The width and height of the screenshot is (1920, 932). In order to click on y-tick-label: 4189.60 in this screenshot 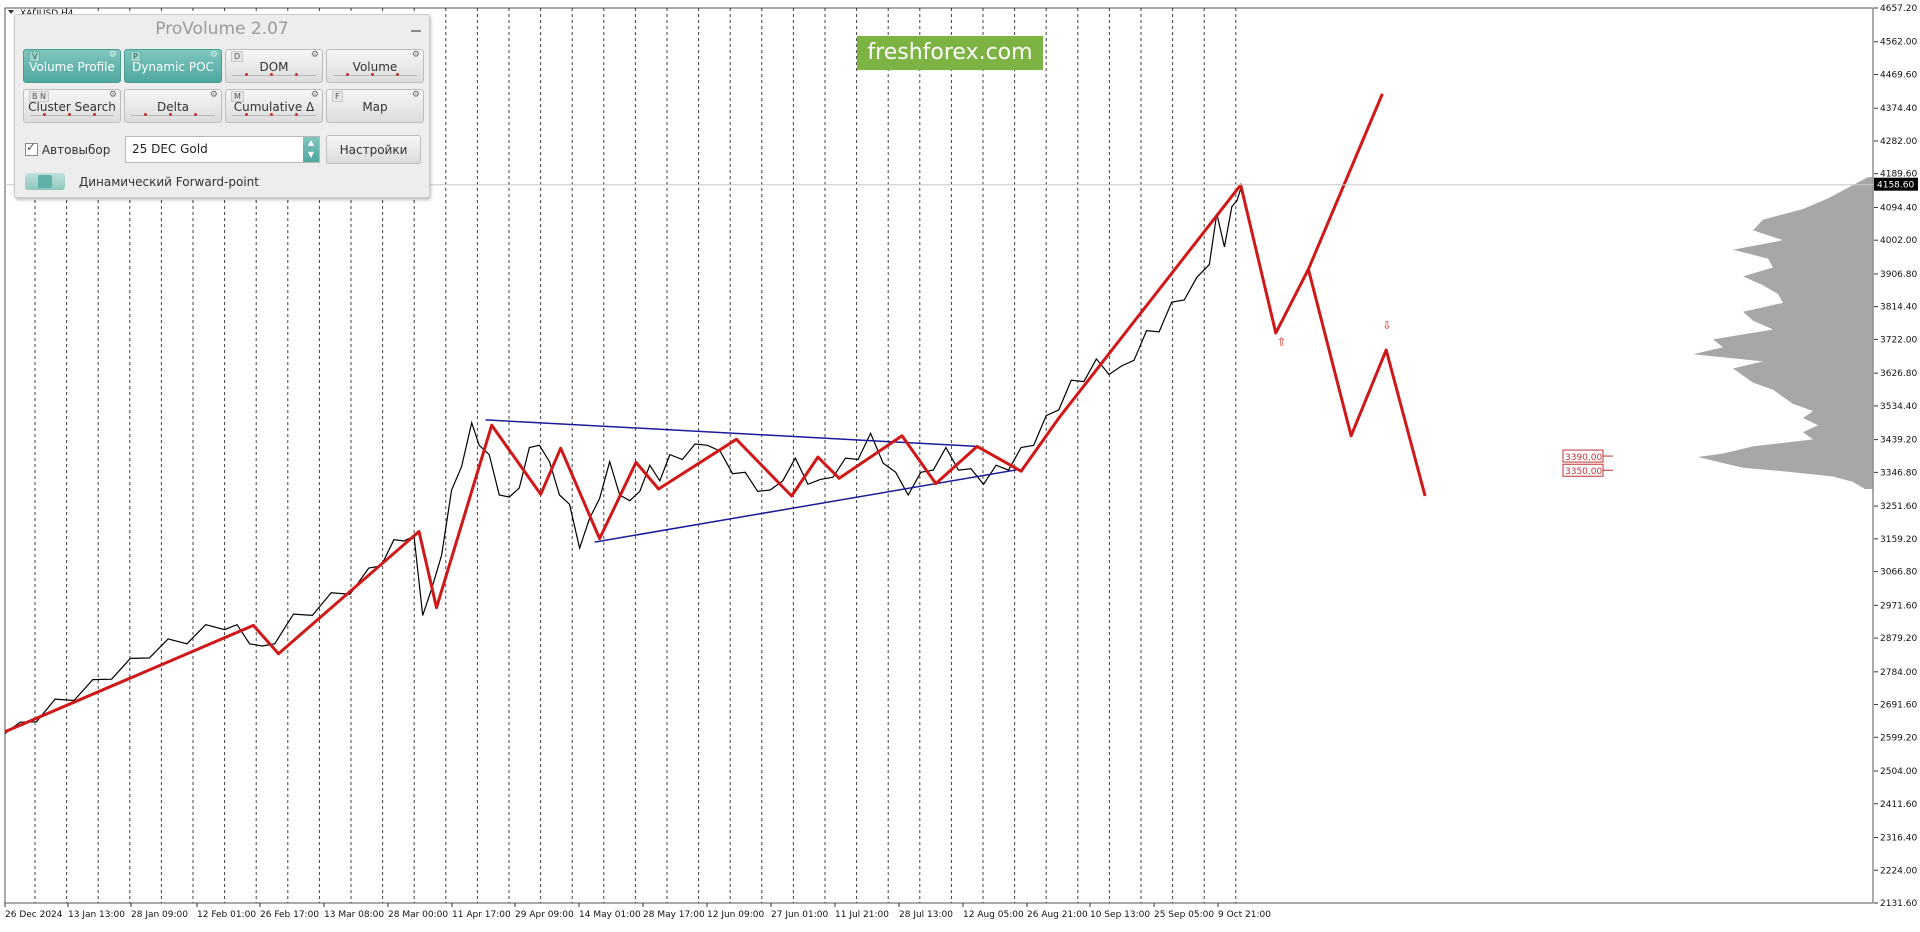, I will do `click(1898, 175)`.